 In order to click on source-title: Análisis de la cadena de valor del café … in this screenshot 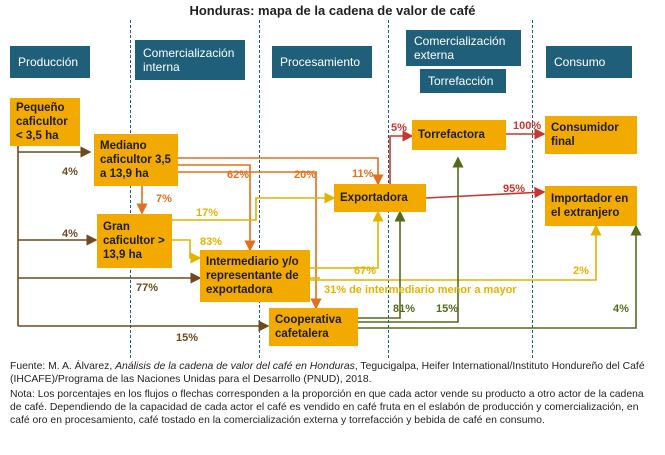, I will do `click(235, 366)`.